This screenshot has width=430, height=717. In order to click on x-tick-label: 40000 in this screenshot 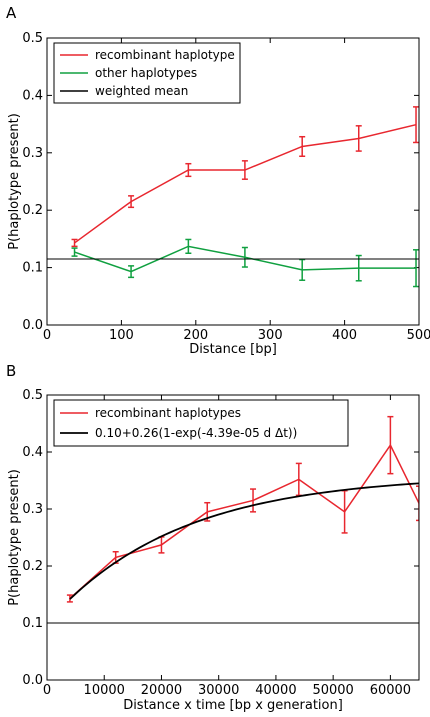, I will do `click(275, 690)`.